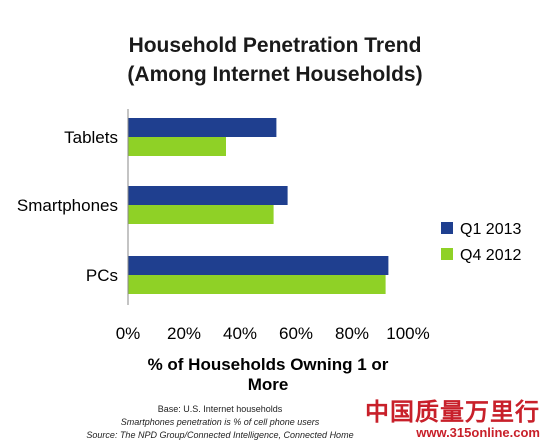  I want to click on x-tick-label: 40%, so click(240, 333).